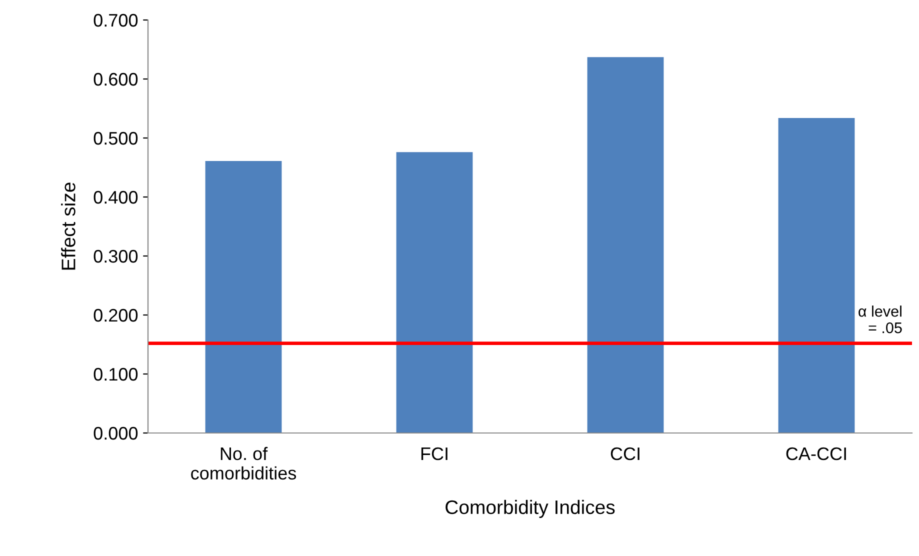  Describe the element at coordinates (816, 453) in the screenshot. I see `x-tick-label: CA-CCI` at that location.